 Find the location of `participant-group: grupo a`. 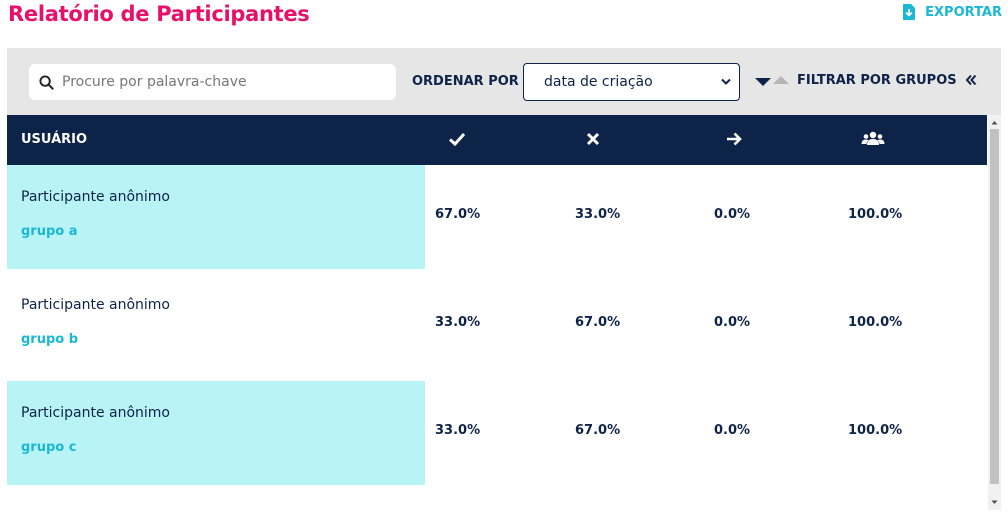

participant-group: grupo a is located at coordinates (49, 231).